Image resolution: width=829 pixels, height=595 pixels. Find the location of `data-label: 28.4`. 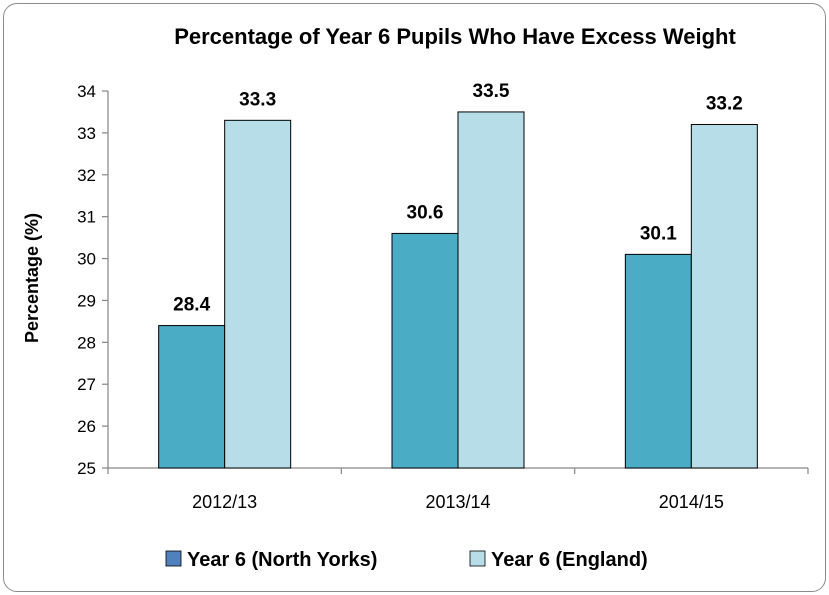

data-label: 28.4 is located at coordinates (191, 305).